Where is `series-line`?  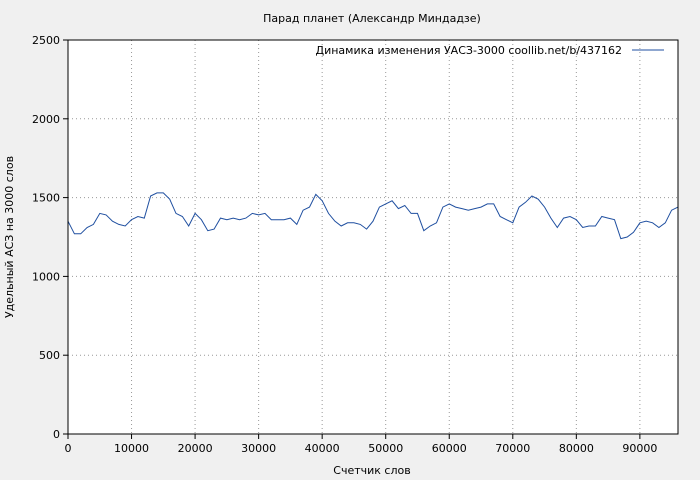 series-line is located at coordinates (373, 216).